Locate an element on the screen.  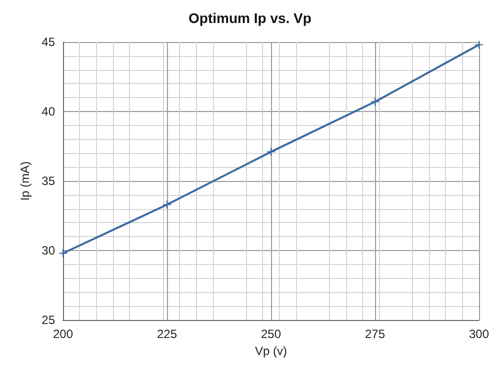
x-tick-label: 225 is located at coordinates (167, 334).